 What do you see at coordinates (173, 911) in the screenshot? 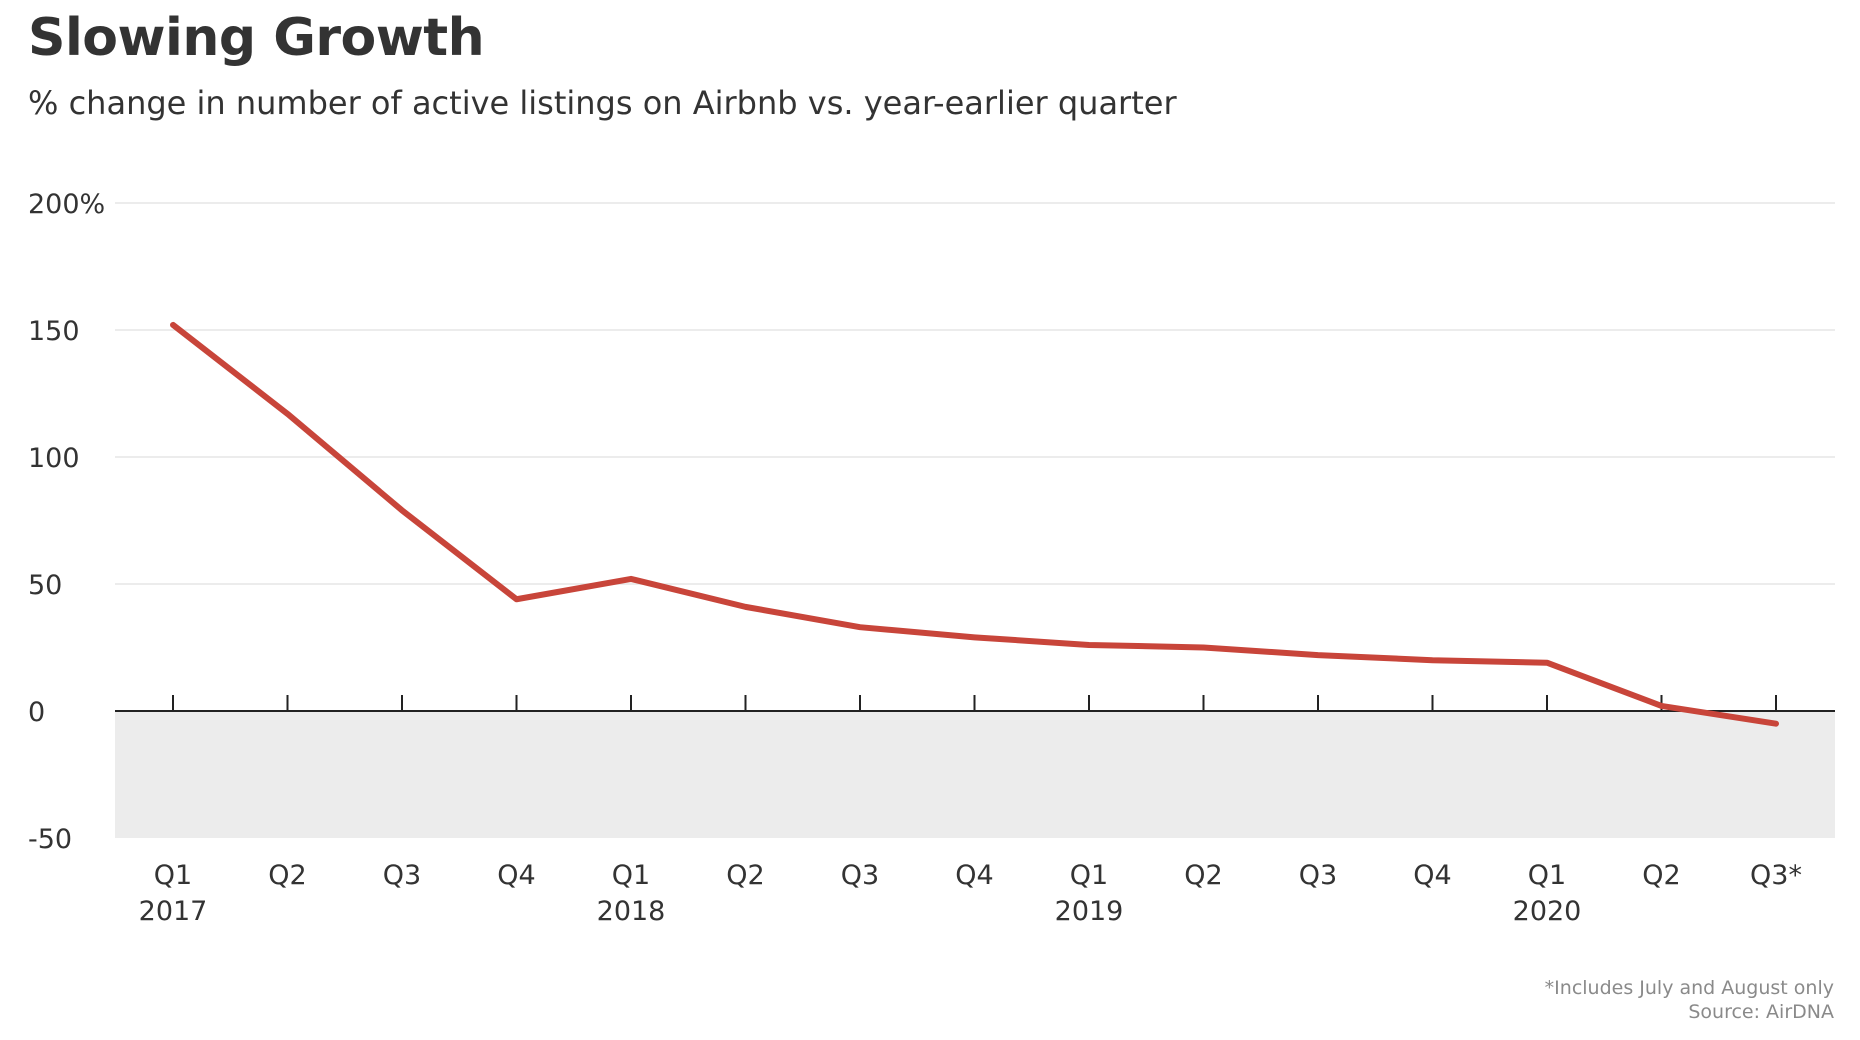
I see `x-year-label: 2017` at bounding box center [173, 911].